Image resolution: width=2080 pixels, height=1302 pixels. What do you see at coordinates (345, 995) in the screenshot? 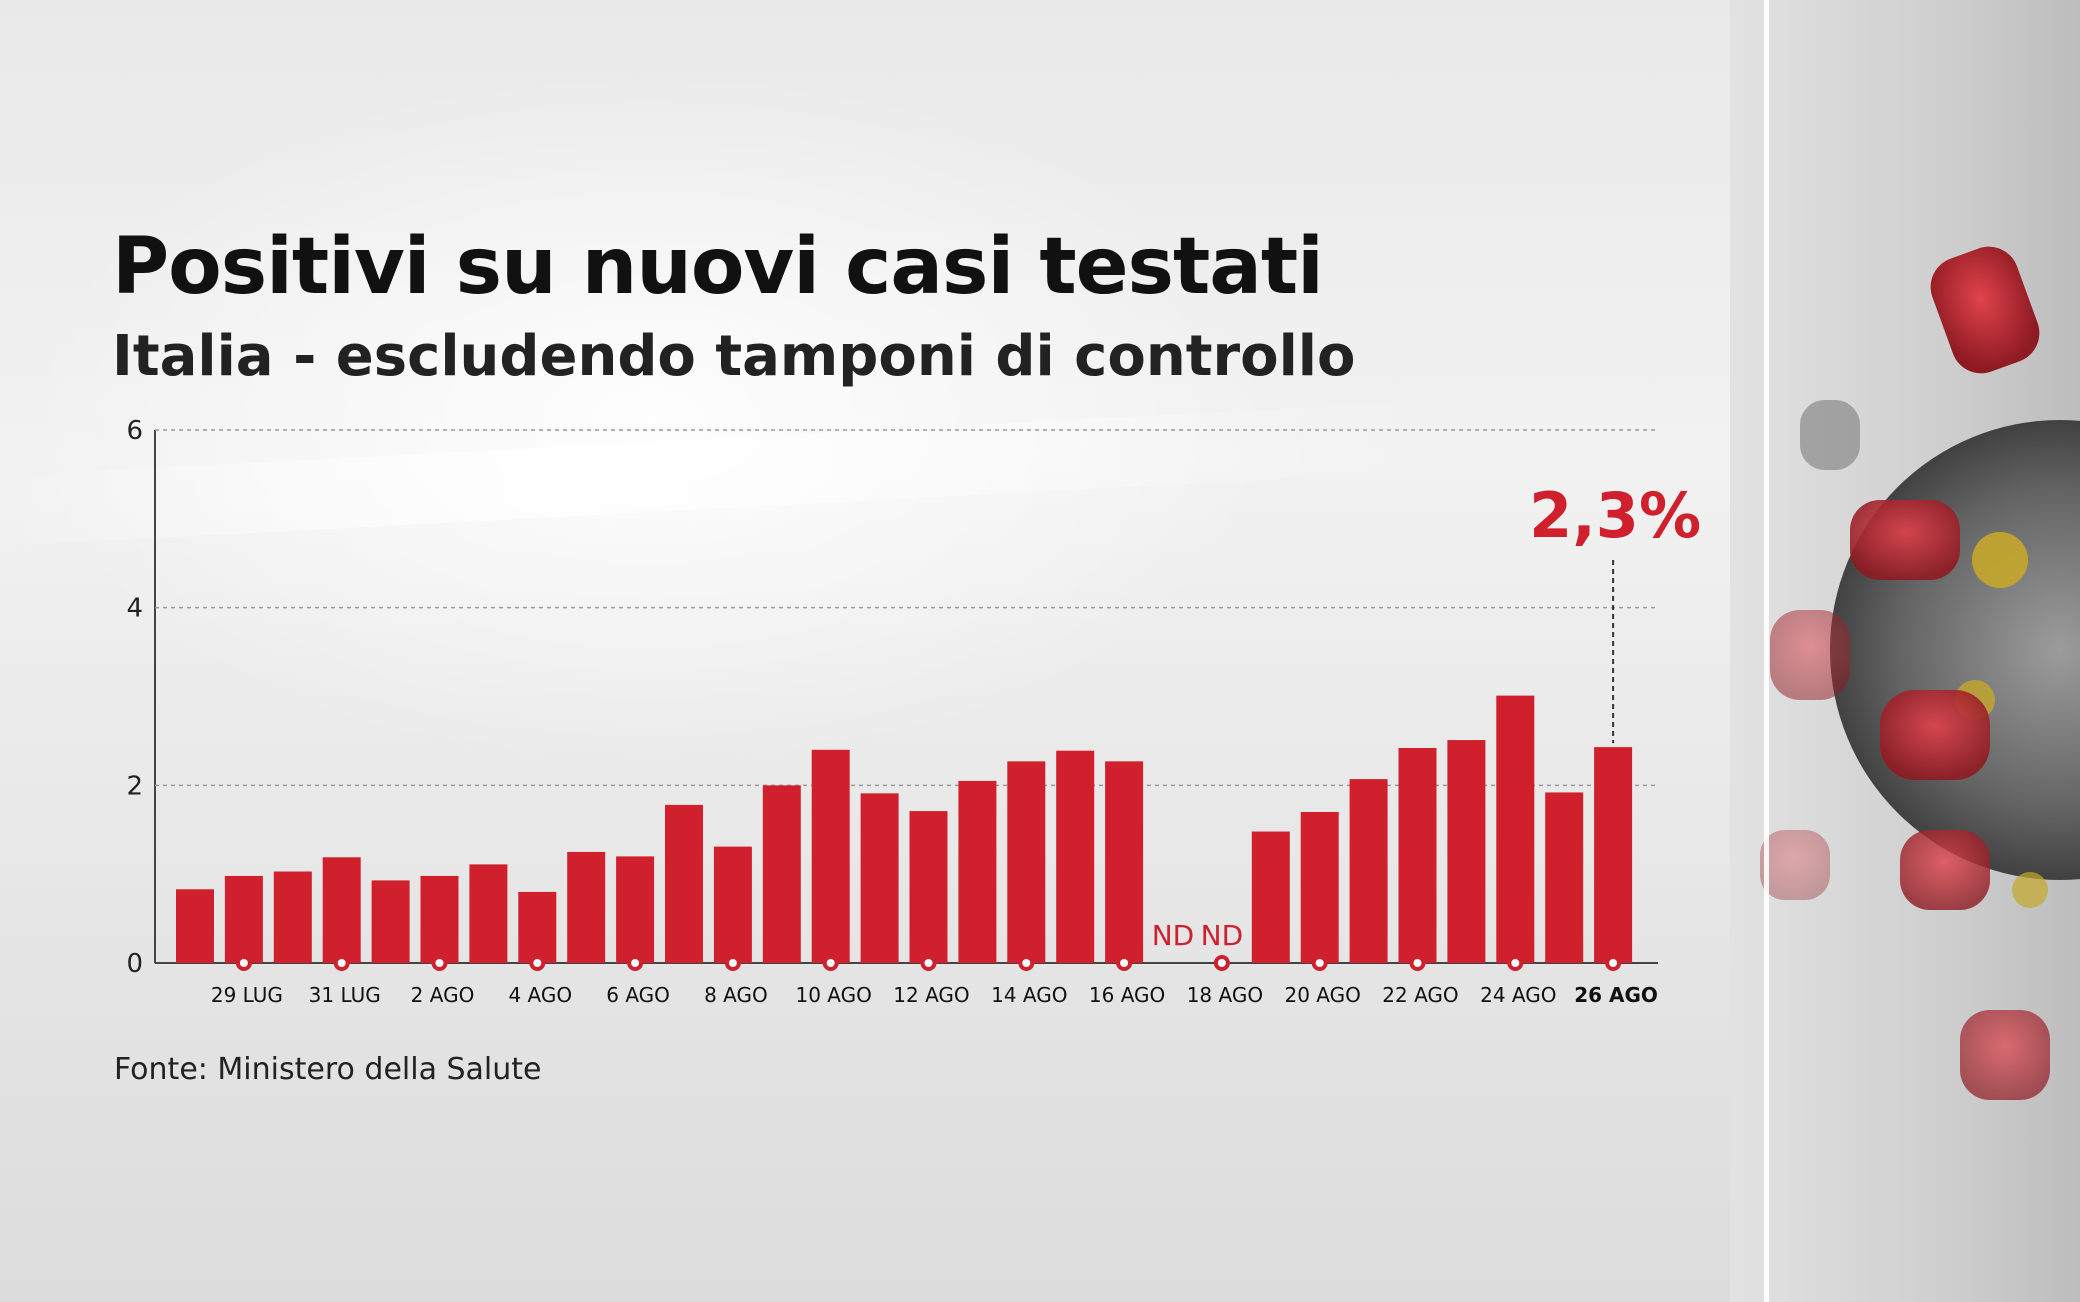
I see `x-tick-label: 31 LUG` at bounding box center [345, 995].